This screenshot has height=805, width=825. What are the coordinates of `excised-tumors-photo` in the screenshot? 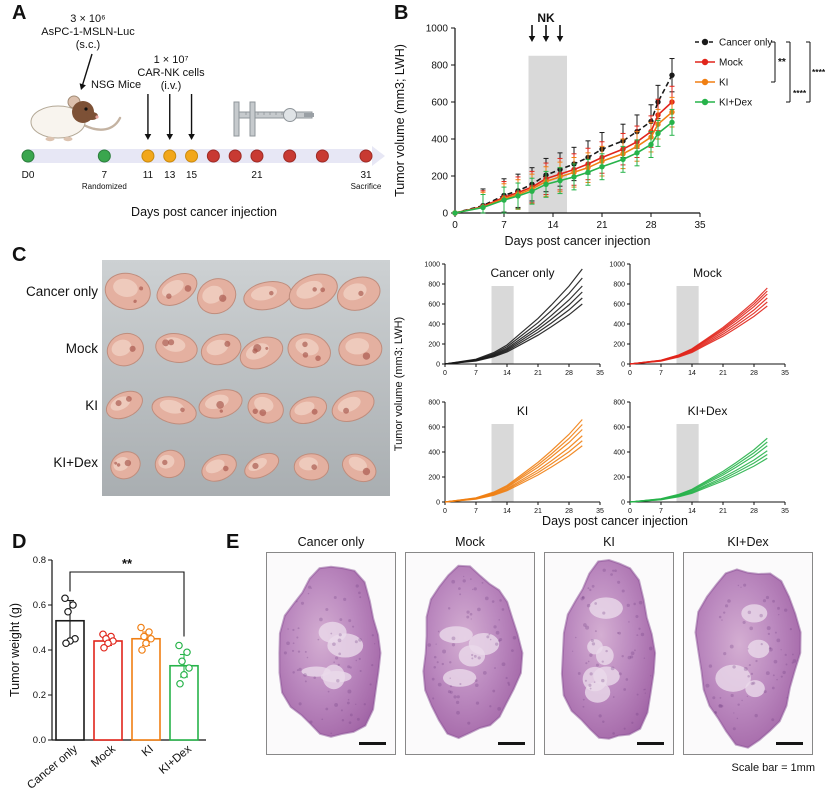 It's located at (246, 378).